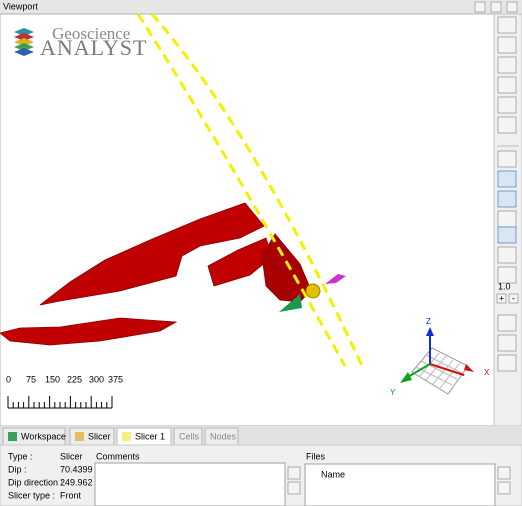 This screenshot has width=522, height=506. I want to click on scale-label: 375, so click(115, 379).